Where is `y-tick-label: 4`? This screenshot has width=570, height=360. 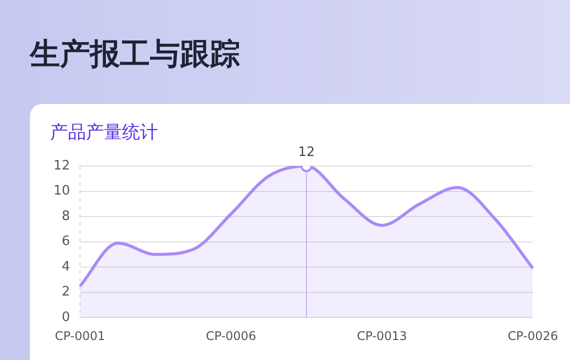 y-tick-label: 4 is located at coordinates (66, 266).